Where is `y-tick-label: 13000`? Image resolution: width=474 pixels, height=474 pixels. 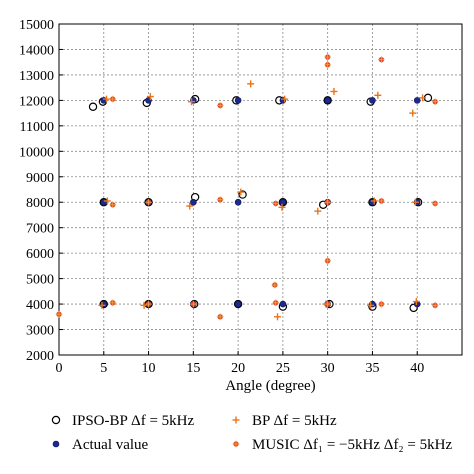 y-tick-label: 13000 is located at coordinates (36, 76).